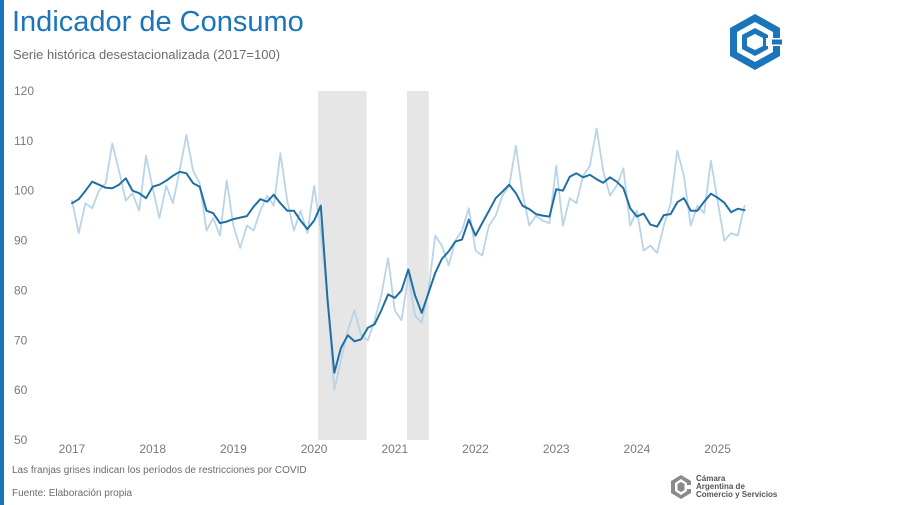  I want to click on x-axis-ticks: 2017 2018 2019 2020 2021 2022 2023 2024 2025, so click(395, 449).